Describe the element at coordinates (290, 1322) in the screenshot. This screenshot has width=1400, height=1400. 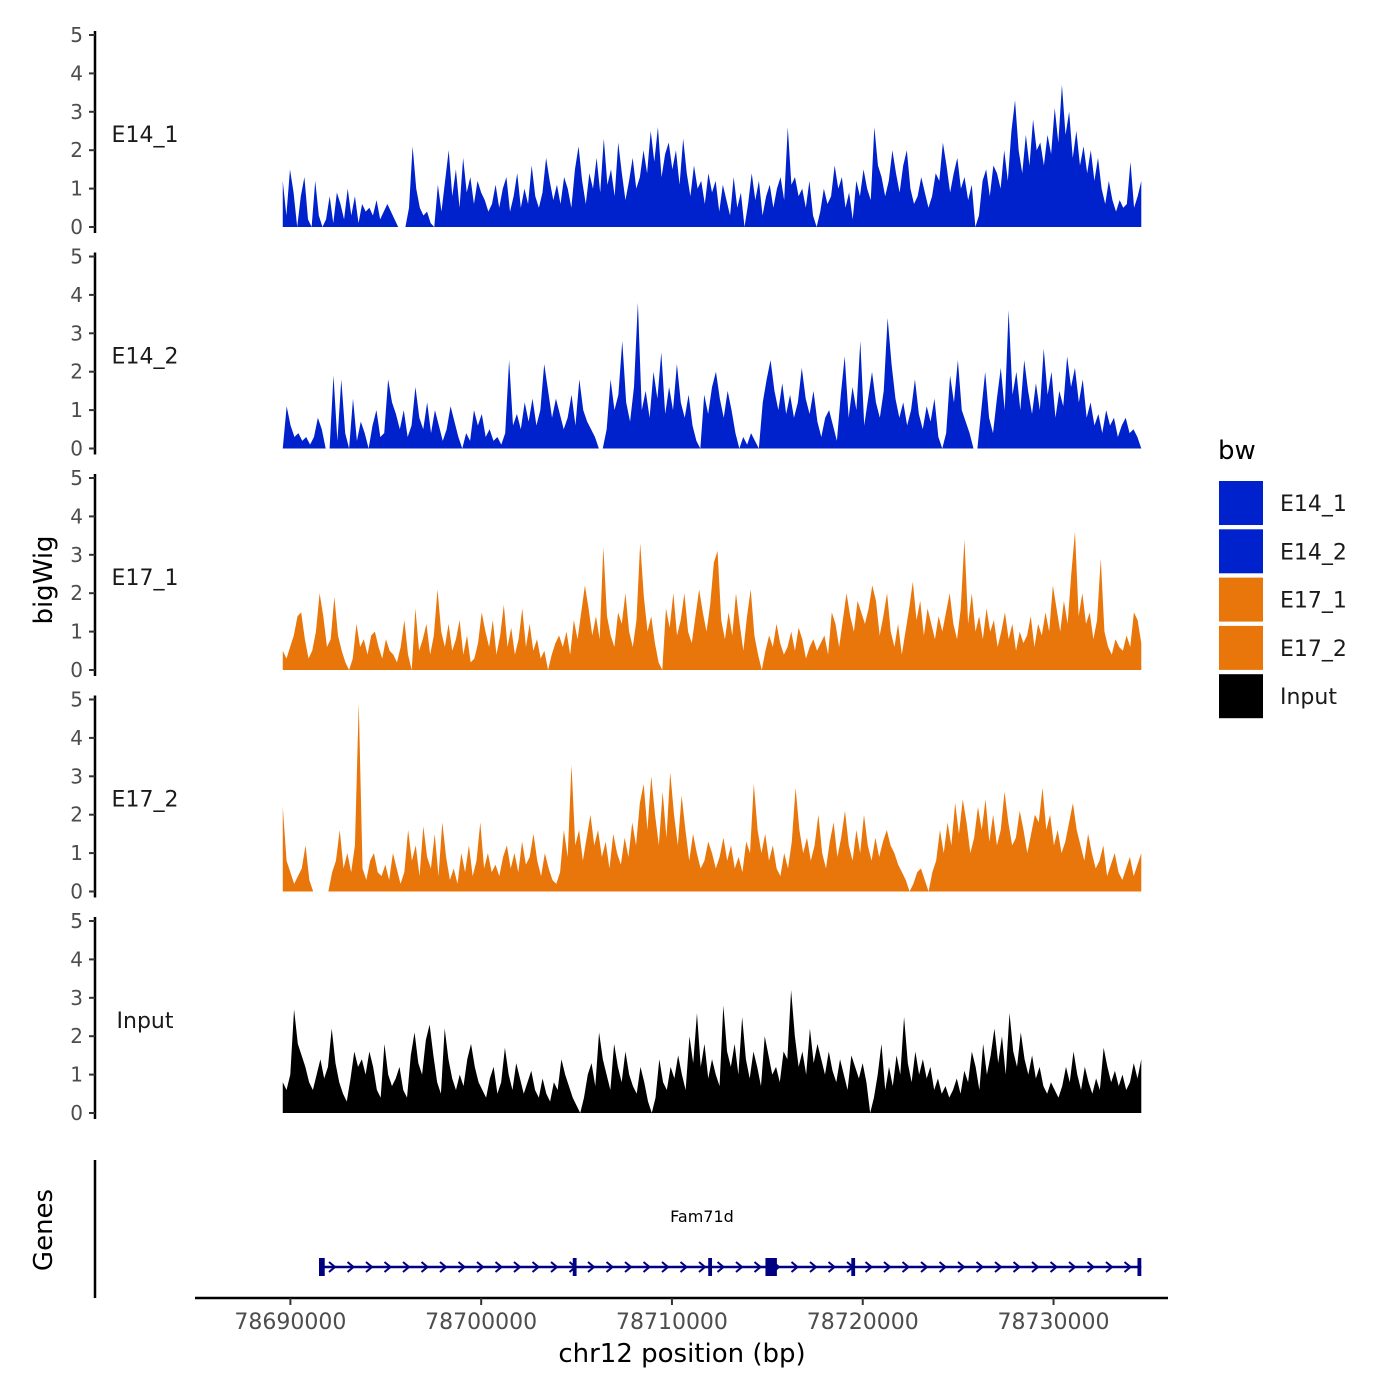
I see `x-tick-label: 78690000` at that location.